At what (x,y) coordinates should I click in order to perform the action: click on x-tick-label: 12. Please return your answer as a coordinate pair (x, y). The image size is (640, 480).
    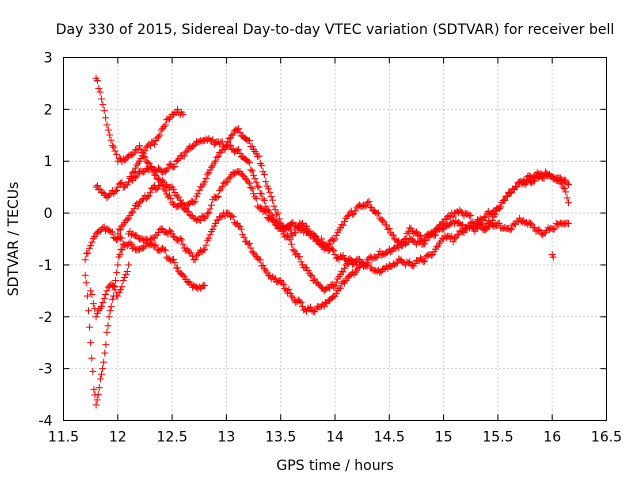
    Looking at the image, I should click on (118, 438).